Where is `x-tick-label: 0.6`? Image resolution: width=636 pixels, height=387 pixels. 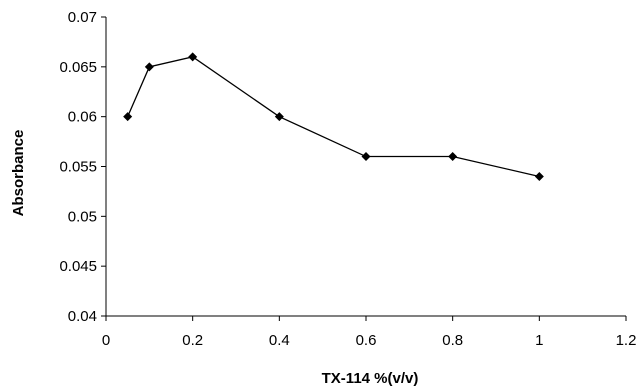 x-tick-label: 0.6 is located at coordinates (366, 340).